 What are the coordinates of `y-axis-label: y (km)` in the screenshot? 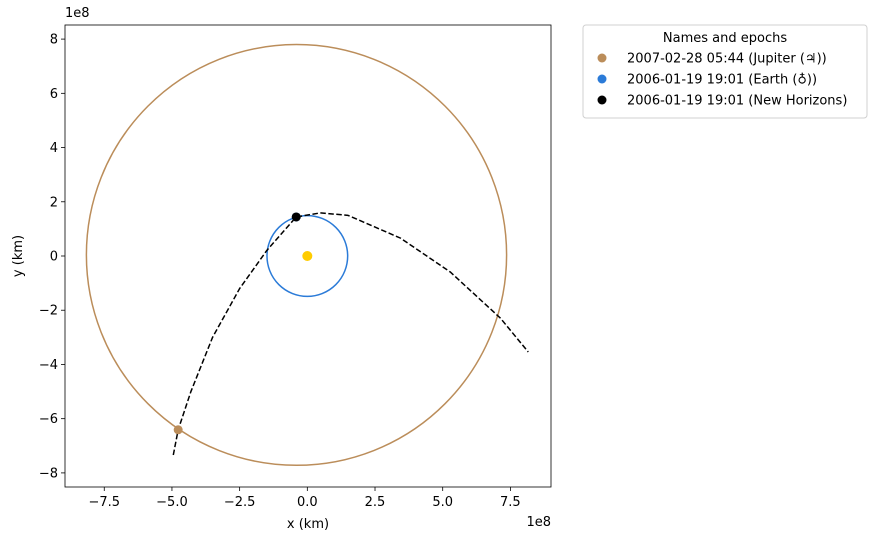 It's located at (18, 256).